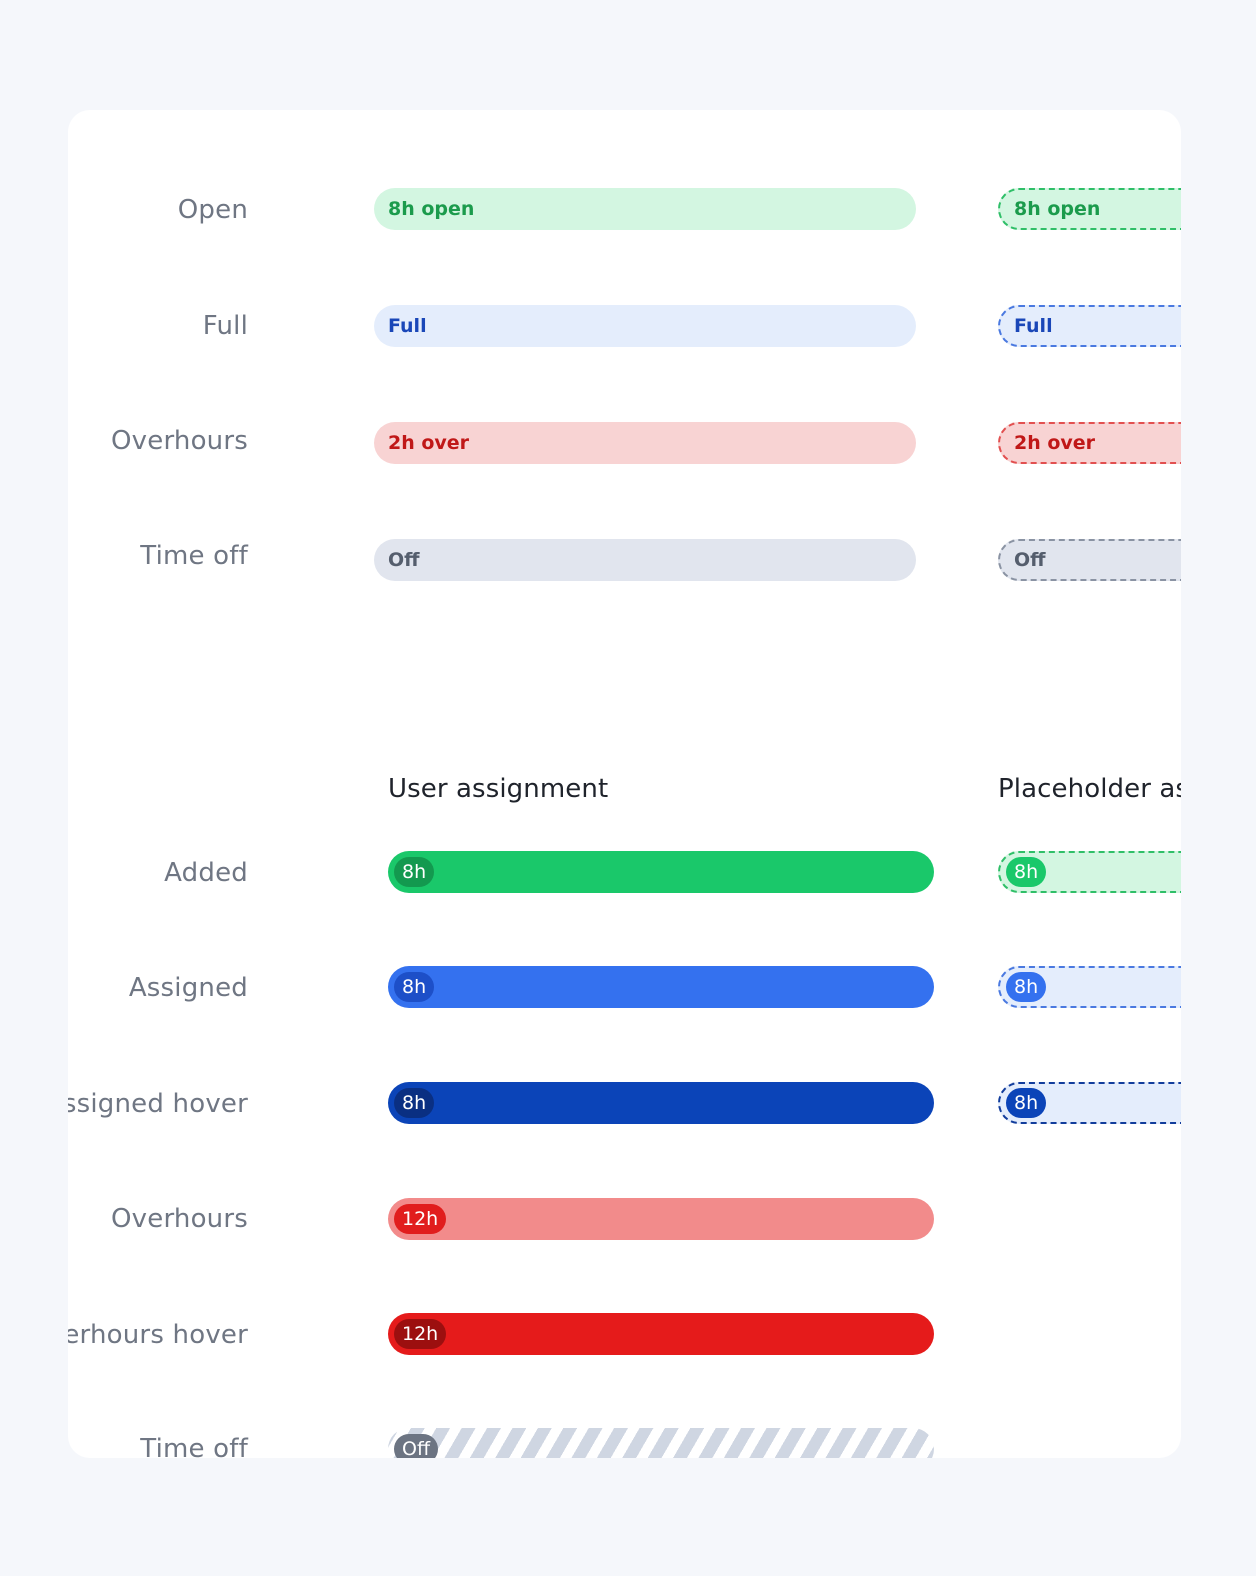 This screenshot has height=1576, width=1256. I want to click on assigned-hover-placeholder-bar: 8h, so click(1089, 1103).